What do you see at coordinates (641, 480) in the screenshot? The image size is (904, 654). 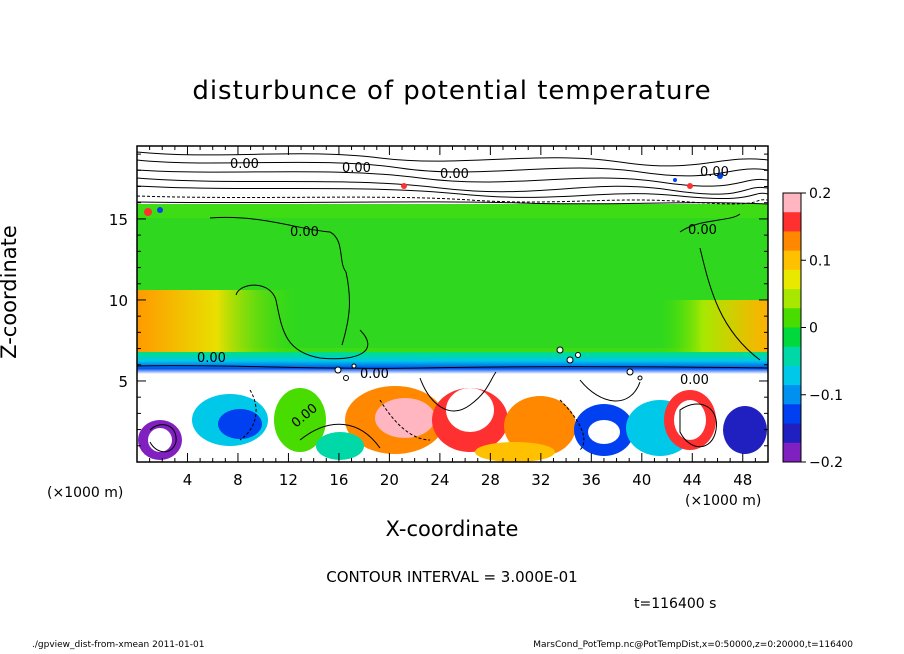 I see `x-tick-label: 40` at bounding box center [641, 480].